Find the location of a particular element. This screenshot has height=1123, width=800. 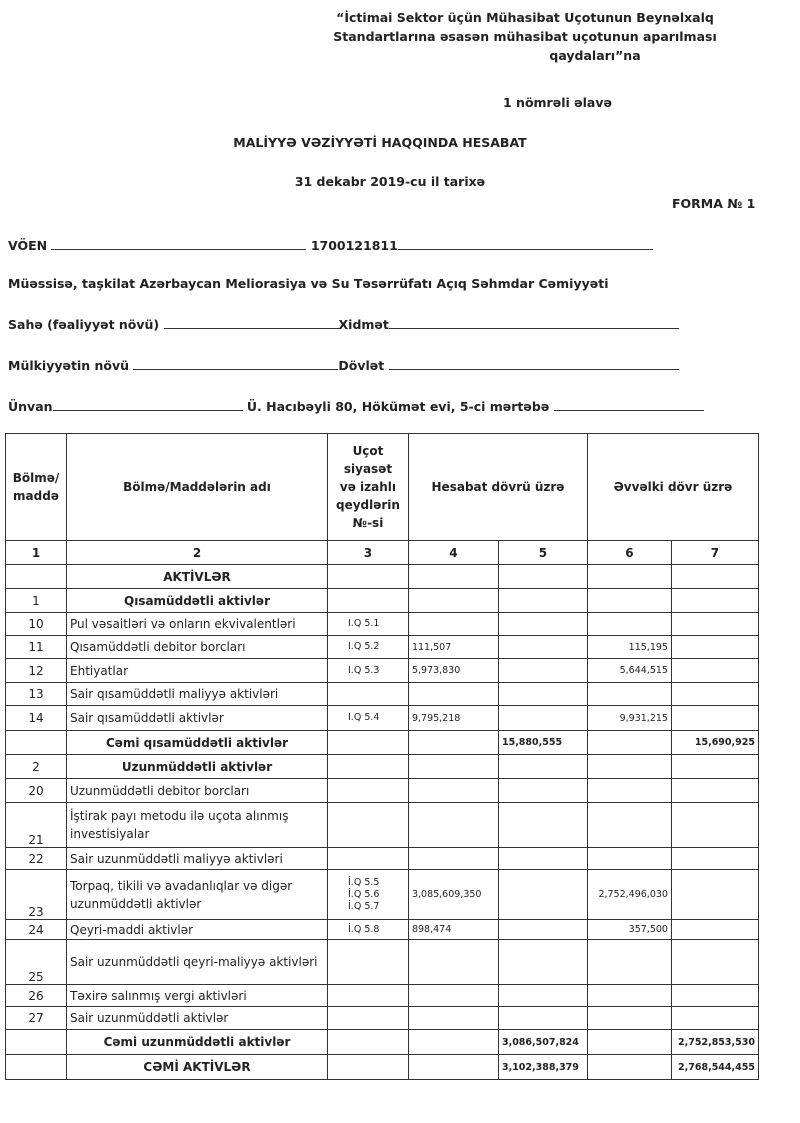

table-row: 1 Qısamüddətli aktivlər is located at coordinates (382, 600).